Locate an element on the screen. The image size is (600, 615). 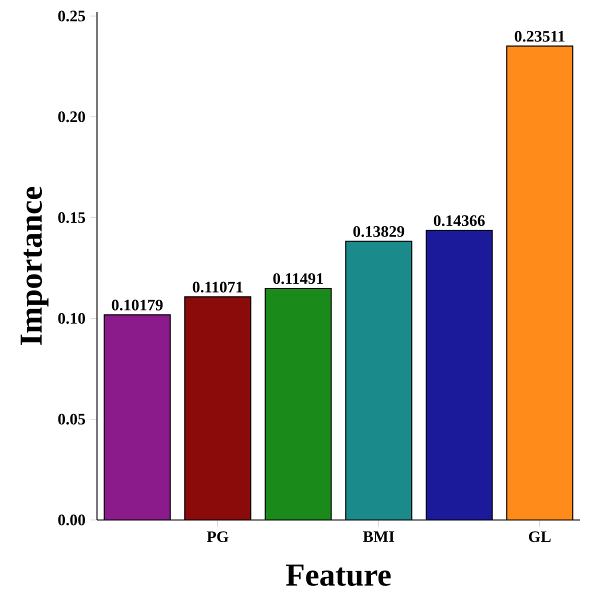
data-label: 0.13829 is located at coordinates (378, 231).